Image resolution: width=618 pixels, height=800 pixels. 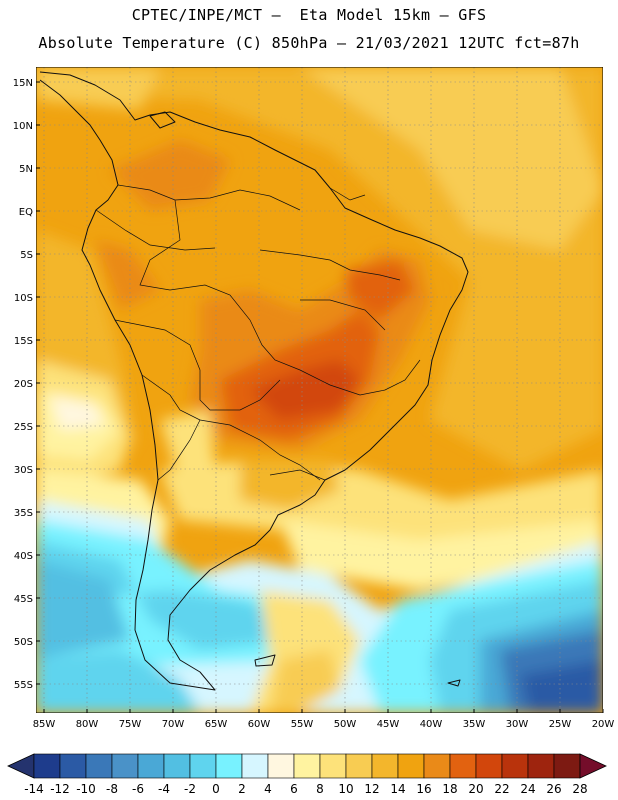 What do you see at coordinates (294, 789) in the screenshot?
I see `colorbar-label: 6` at bounding box center [294, 789].